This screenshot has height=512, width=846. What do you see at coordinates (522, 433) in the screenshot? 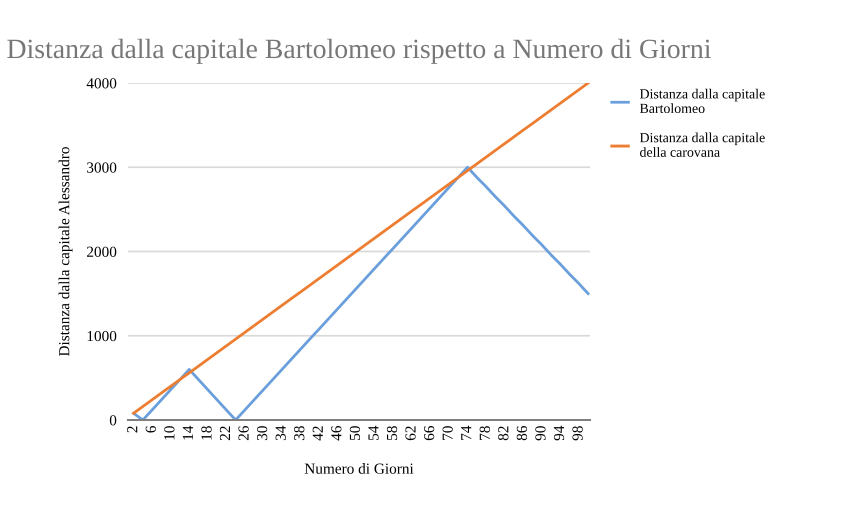
I see `x-tick-label: 86` at bounding box center [522, 433].